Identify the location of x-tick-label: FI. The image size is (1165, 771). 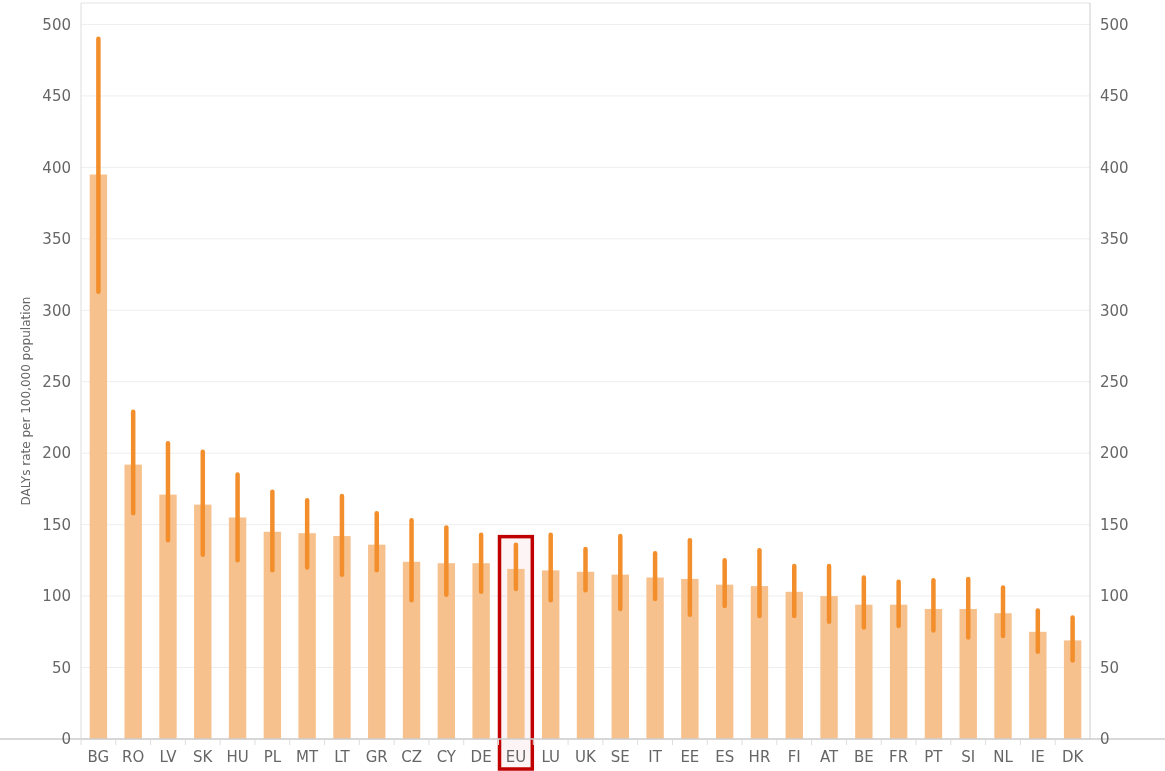
(794, 757).